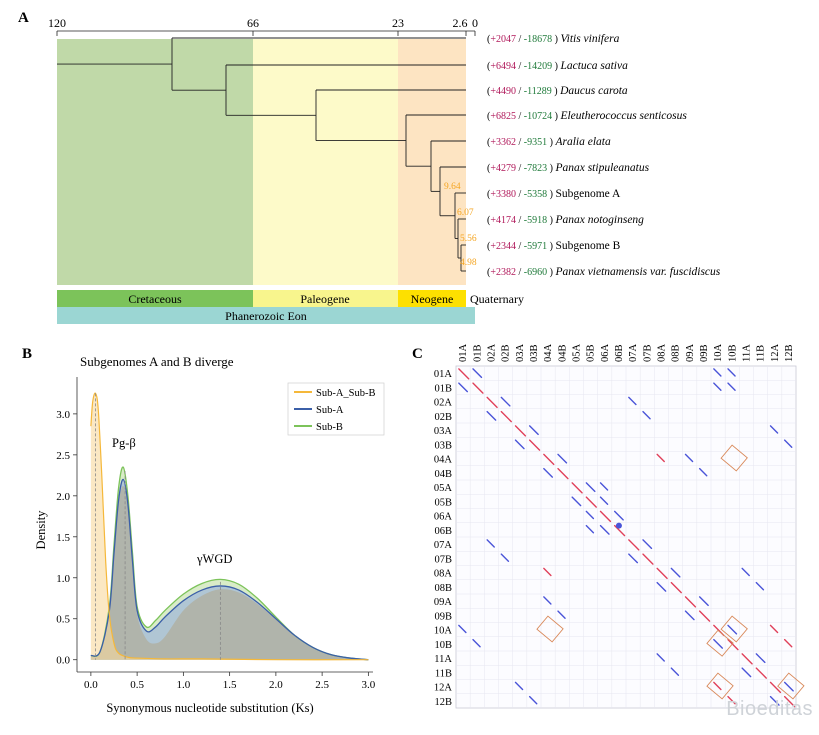 The image size is (819, 735). I want to click on species-label: (+2047 / -18678 ) Vitis vinifera, so click(553, 39).